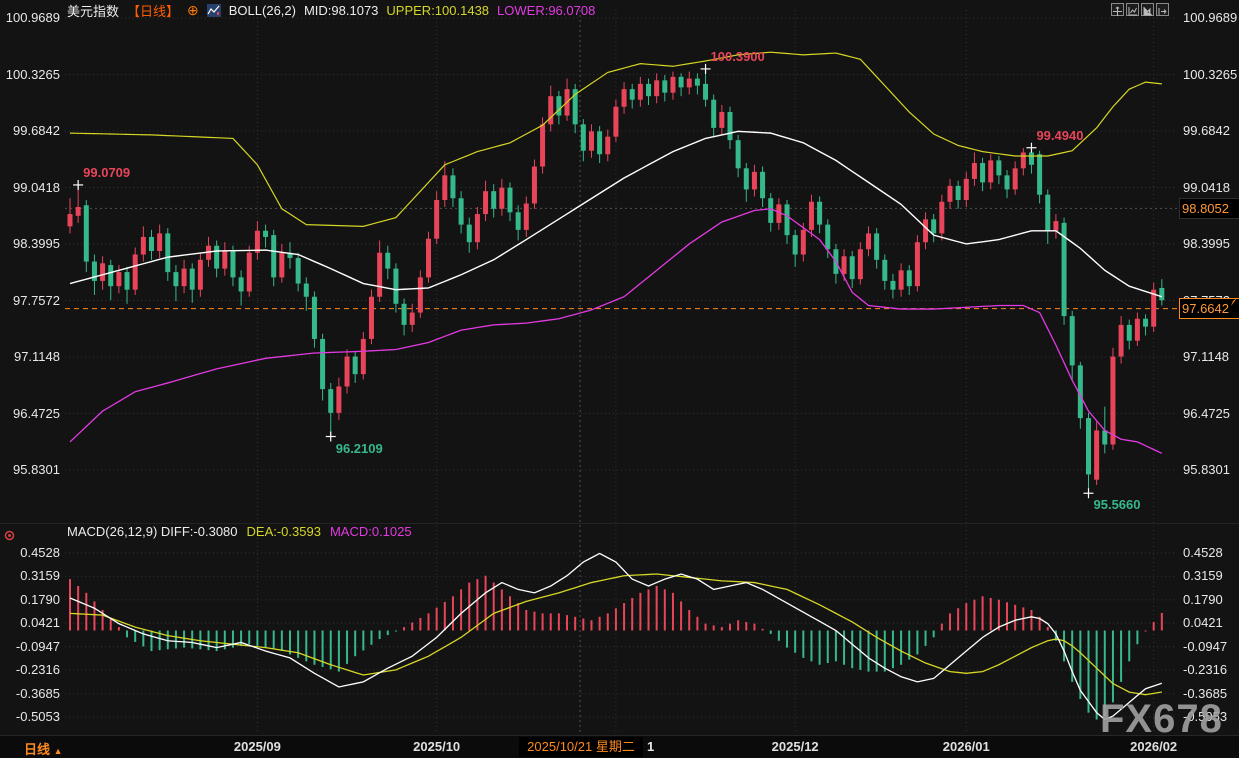 The width and height of the screenshot is (1239, 758). Describe the element at coordinates (438, 10) in the screenshot. I see `boll-upper-readout: UPPER:100.1438` at that location.